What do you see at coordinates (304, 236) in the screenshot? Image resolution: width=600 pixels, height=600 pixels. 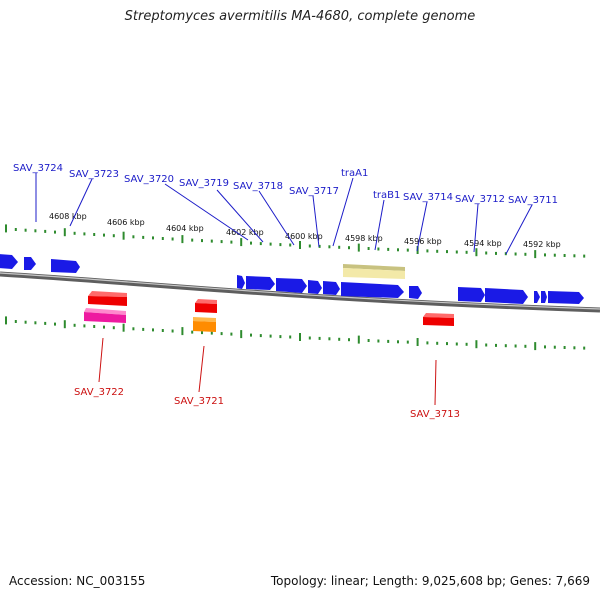 I see `scale-label: 4600 kbp` at bounding box center [304, 236].